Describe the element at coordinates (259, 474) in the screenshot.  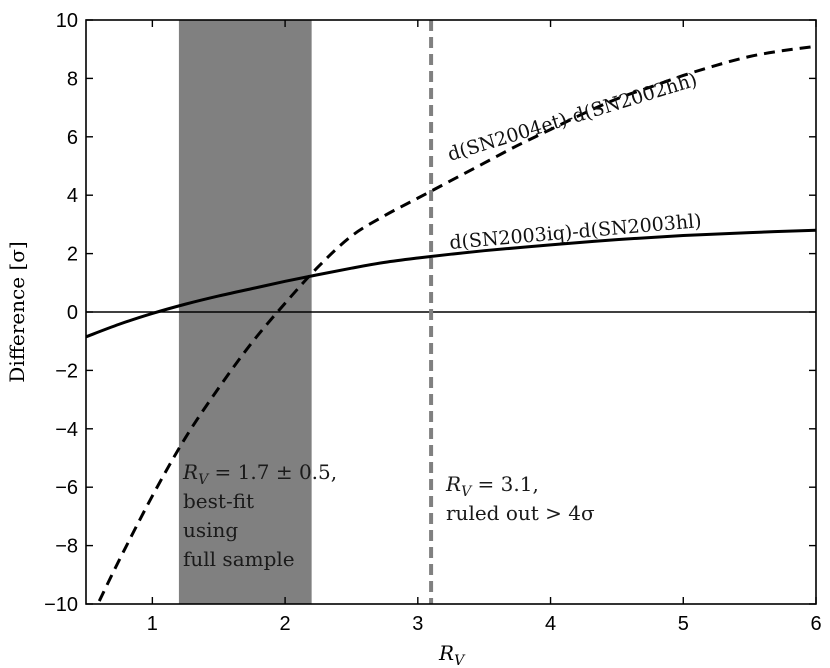
I see `best-fit-annotation-line: RV = 1.7 ± 0.5,` at that location.